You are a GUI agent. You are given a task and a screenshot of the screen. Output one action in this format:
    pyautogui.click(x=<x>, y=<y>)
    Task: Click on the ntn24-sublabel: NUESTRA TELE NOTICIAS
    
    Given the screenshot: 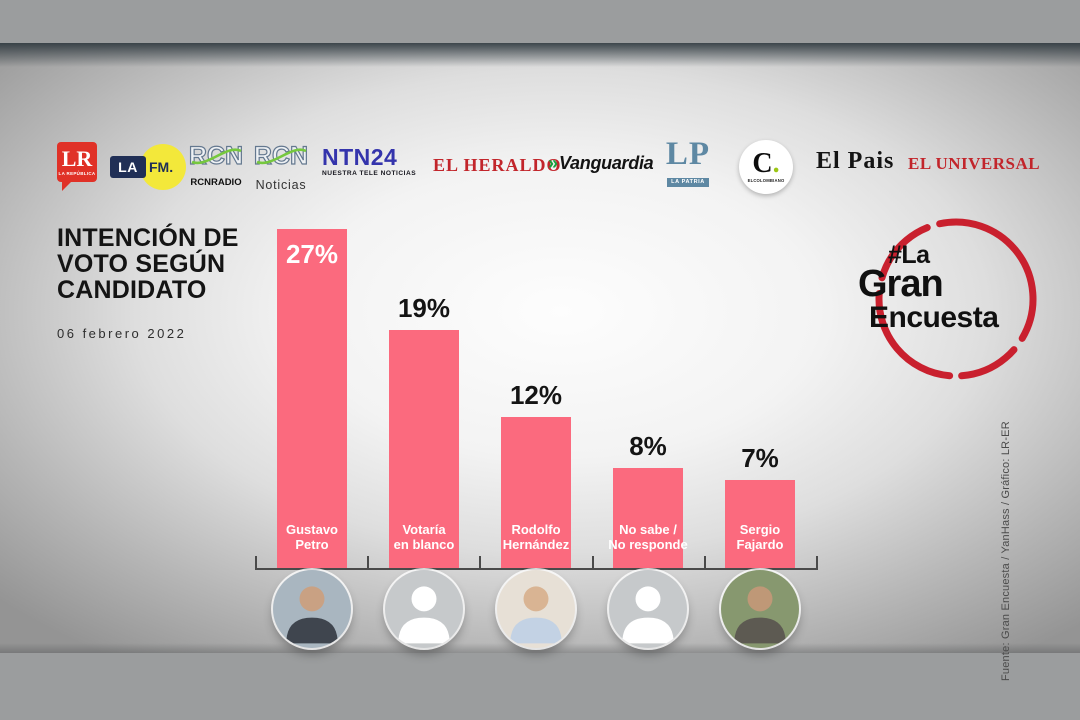 What is the action you would take?
    pyautogui.click(x=369, y=173)
    